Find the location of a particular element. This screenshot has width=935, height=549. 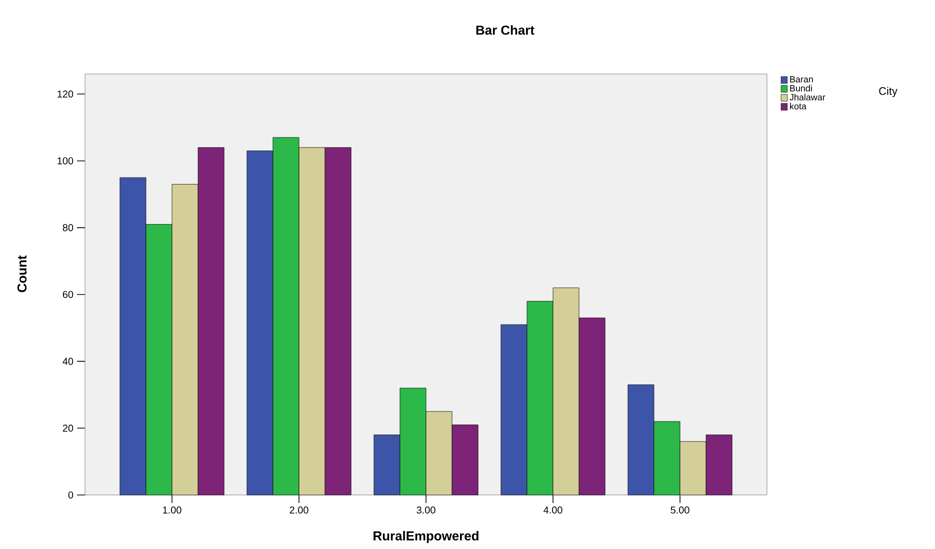

y-axis-title: Count is located at coordinates (22, 273).